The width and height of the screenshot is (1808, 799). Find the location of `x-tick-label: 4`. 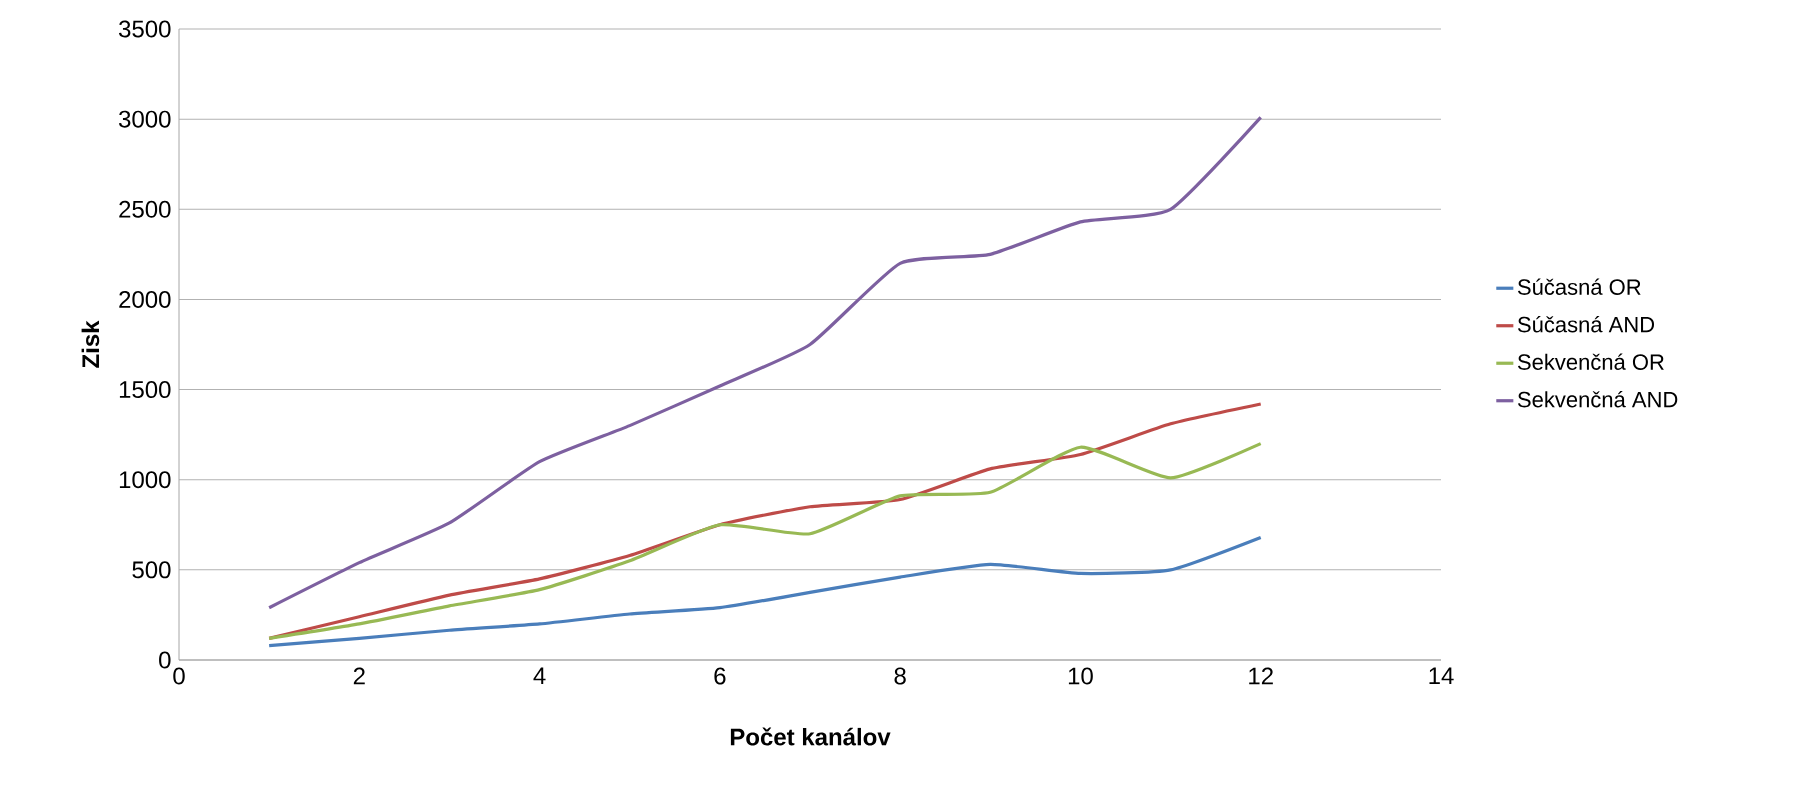

x-tick-label: 4 is located at coordinates (539, 676).